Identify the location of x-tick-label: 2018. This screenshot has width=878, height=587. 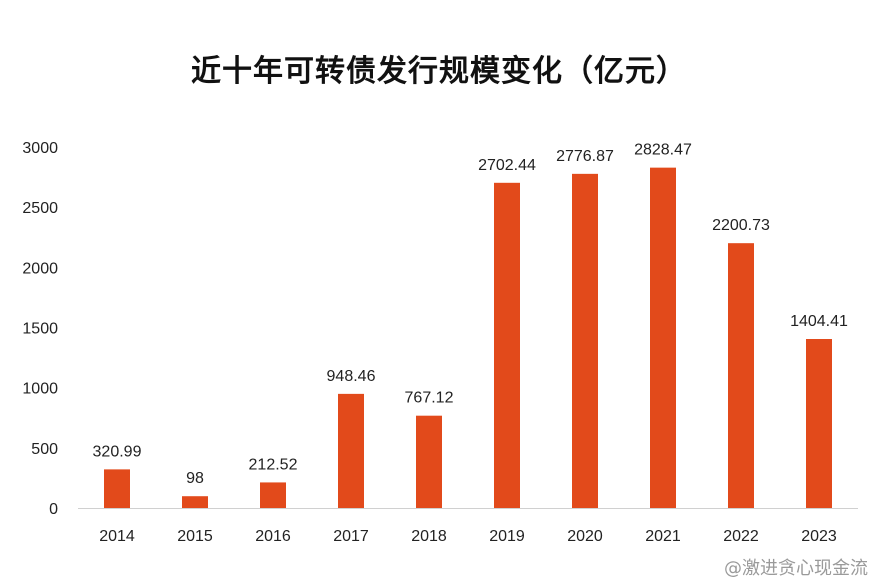
(429, 536).